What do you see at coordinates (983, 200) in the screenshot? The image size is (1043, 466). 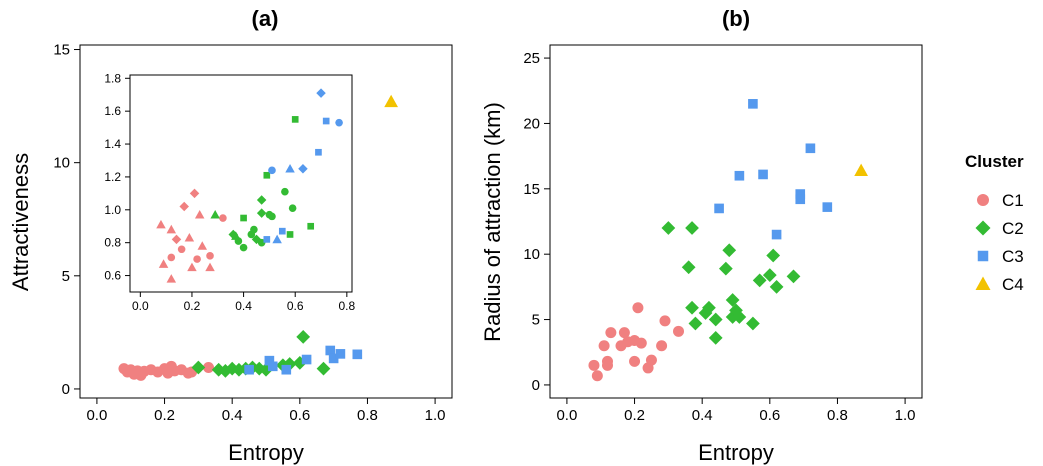 I see `legend-marker-c1` at bounding box center [983, 200].